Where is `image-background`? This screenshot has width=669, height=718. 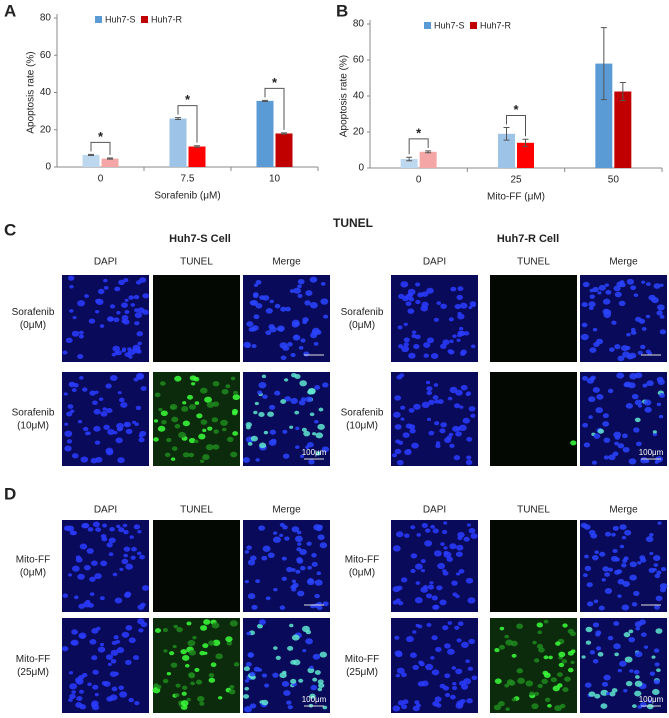 image-background is located at coordinates (196, 318).